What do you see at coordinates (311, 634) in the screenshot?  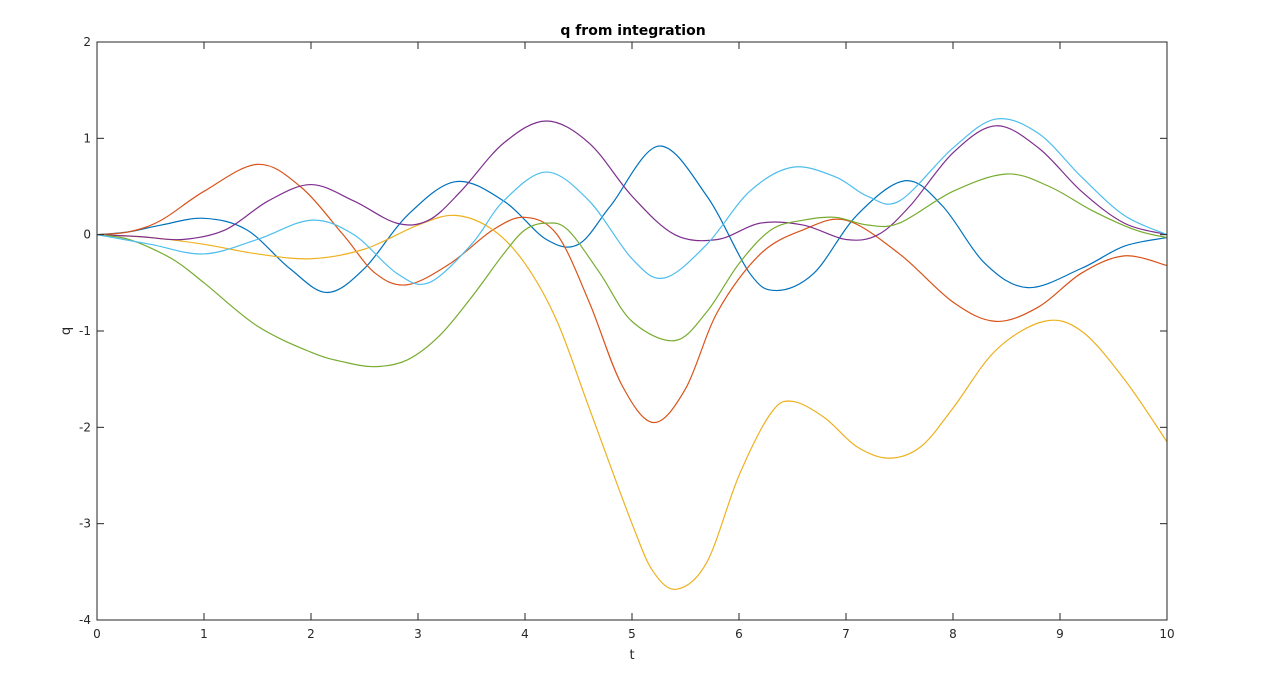 I see `x-tick-label-2: 2` at bounding box center [311, 634].